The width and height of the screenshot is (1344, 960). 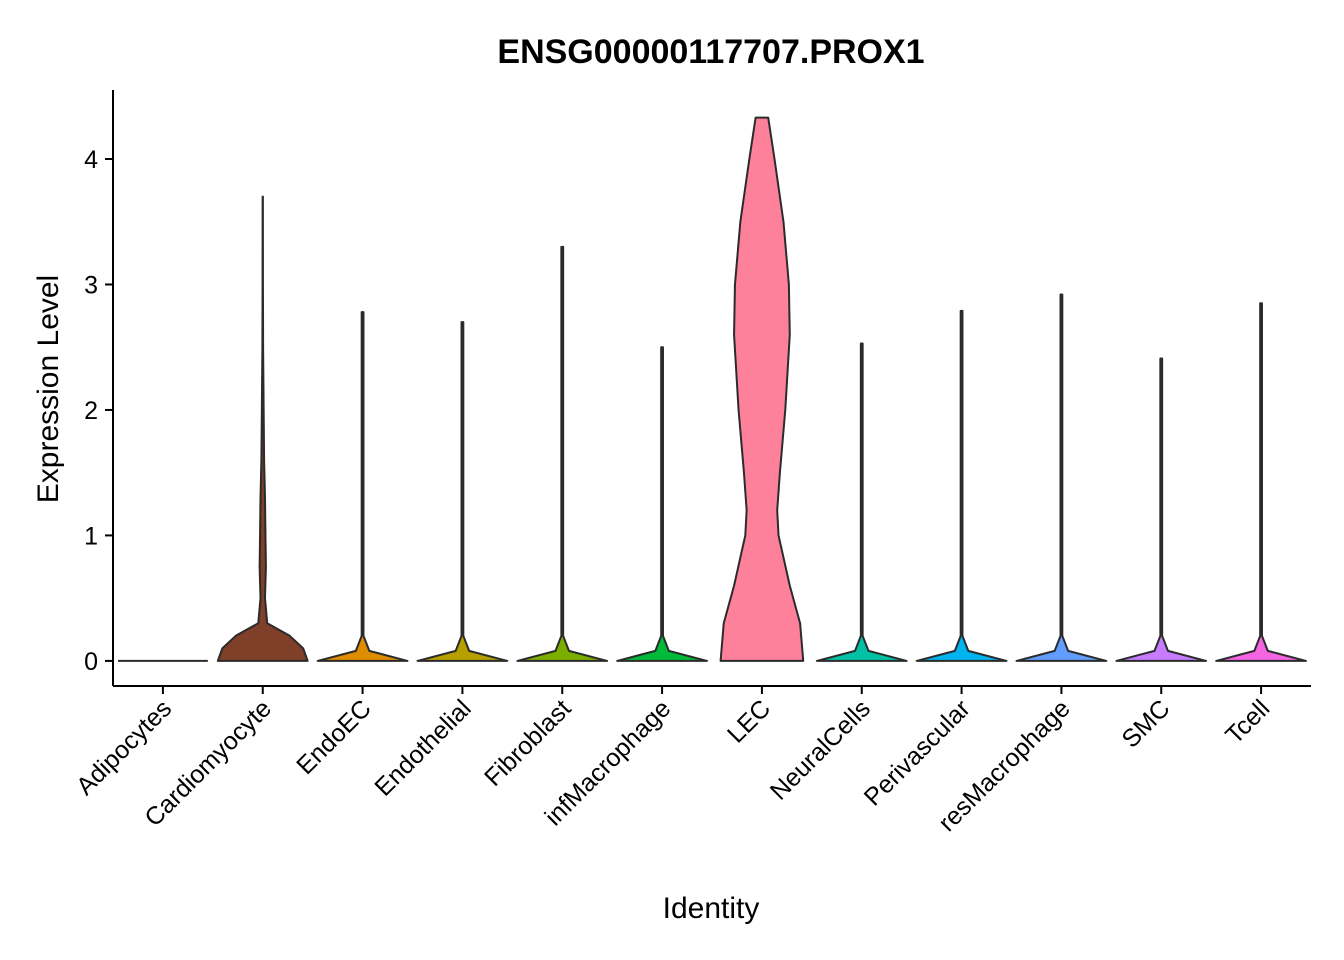 I want to click on x-tick-label-neuralcells: NeuralCells, so click(x=820, y=749).